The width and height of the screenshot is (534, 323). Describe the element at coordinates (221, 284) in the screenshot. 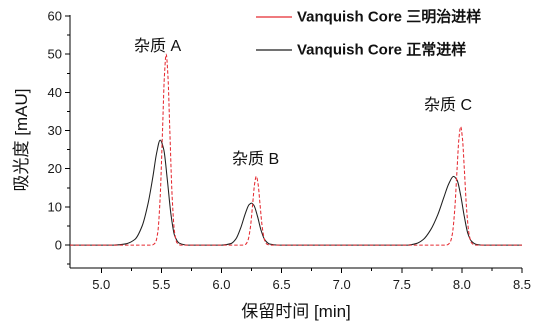

I see `x-tick-label: 6.0` at that location.